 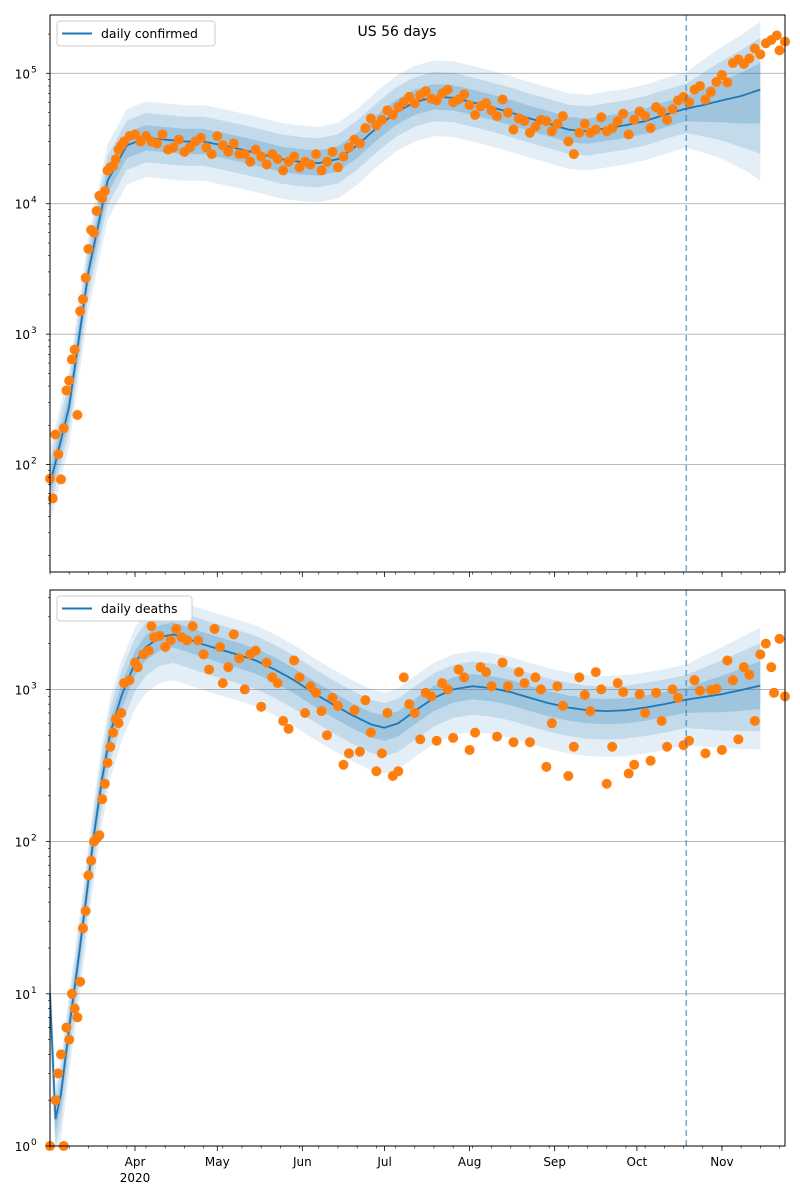 I want to click on x-tick-label: Oct, so click(x=637, y=1162).